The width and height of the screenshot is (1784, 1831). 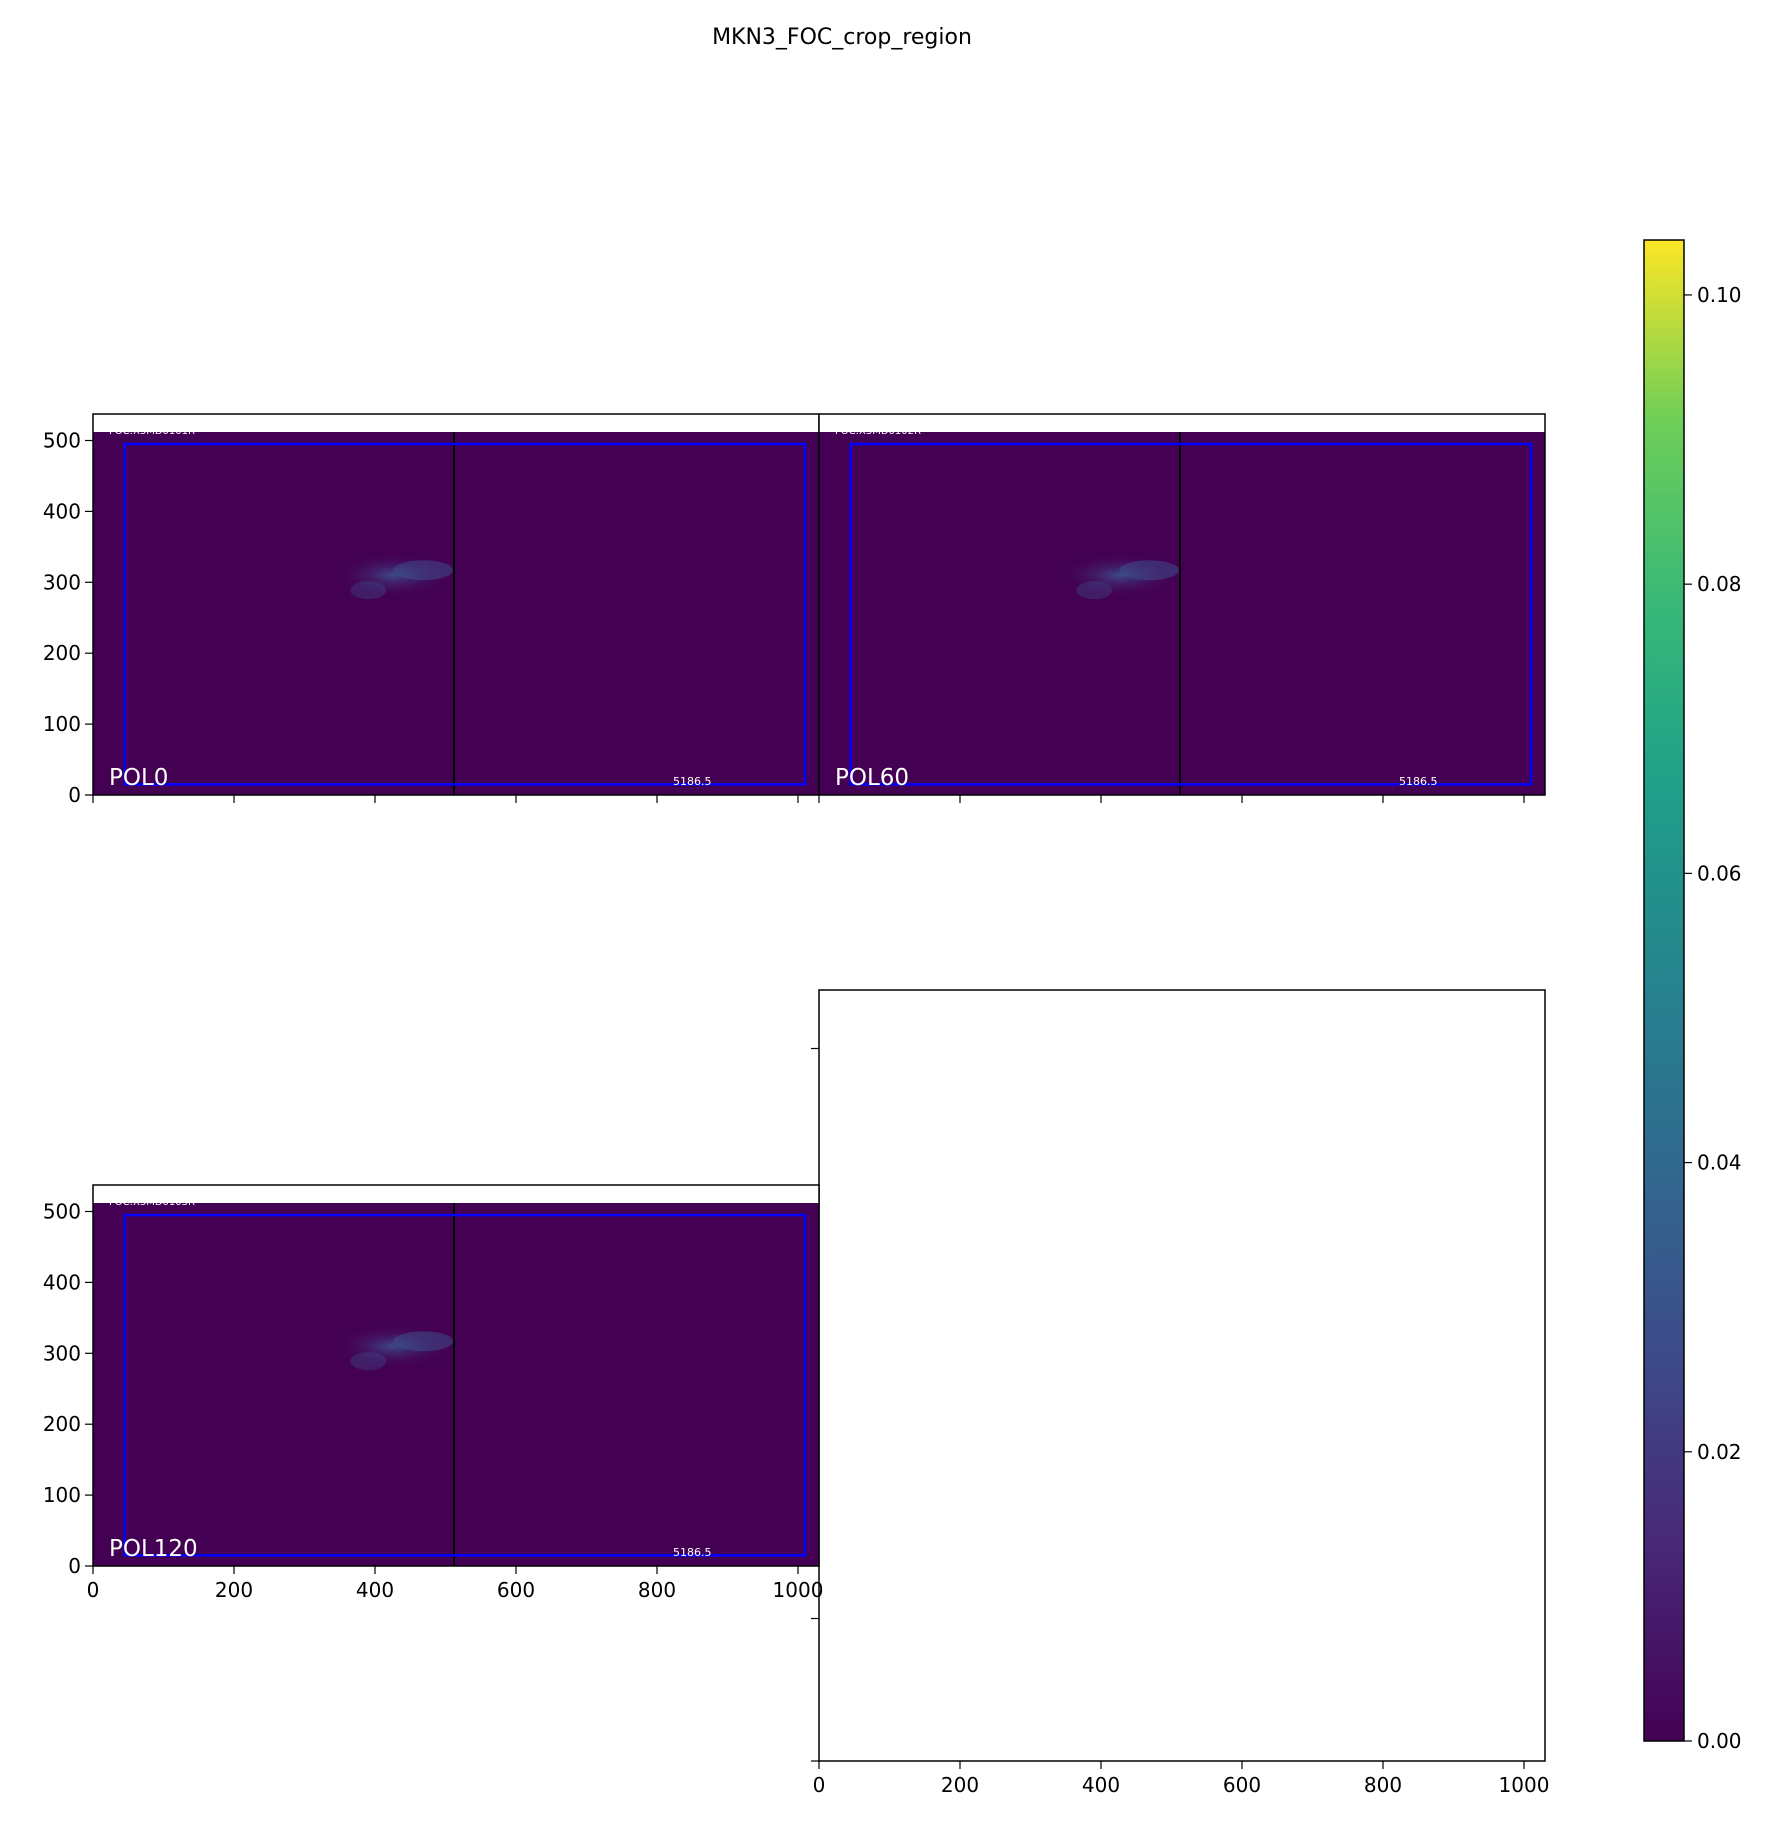 I want to click on panel-pol0: FOC:X3MD0101R POL0 5186.5 0 100 200 300 400 500, so click(x=431, y=610).